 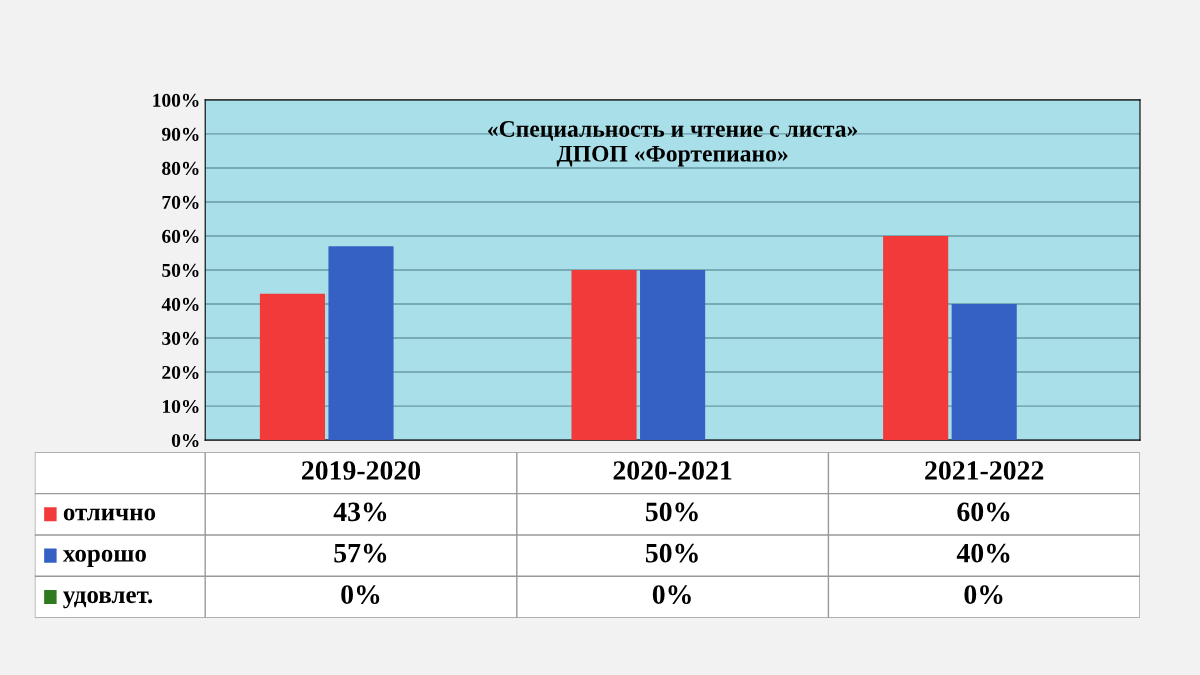 I want to click on x-tick-label: 2019-2020, so click(x=361, y=470).